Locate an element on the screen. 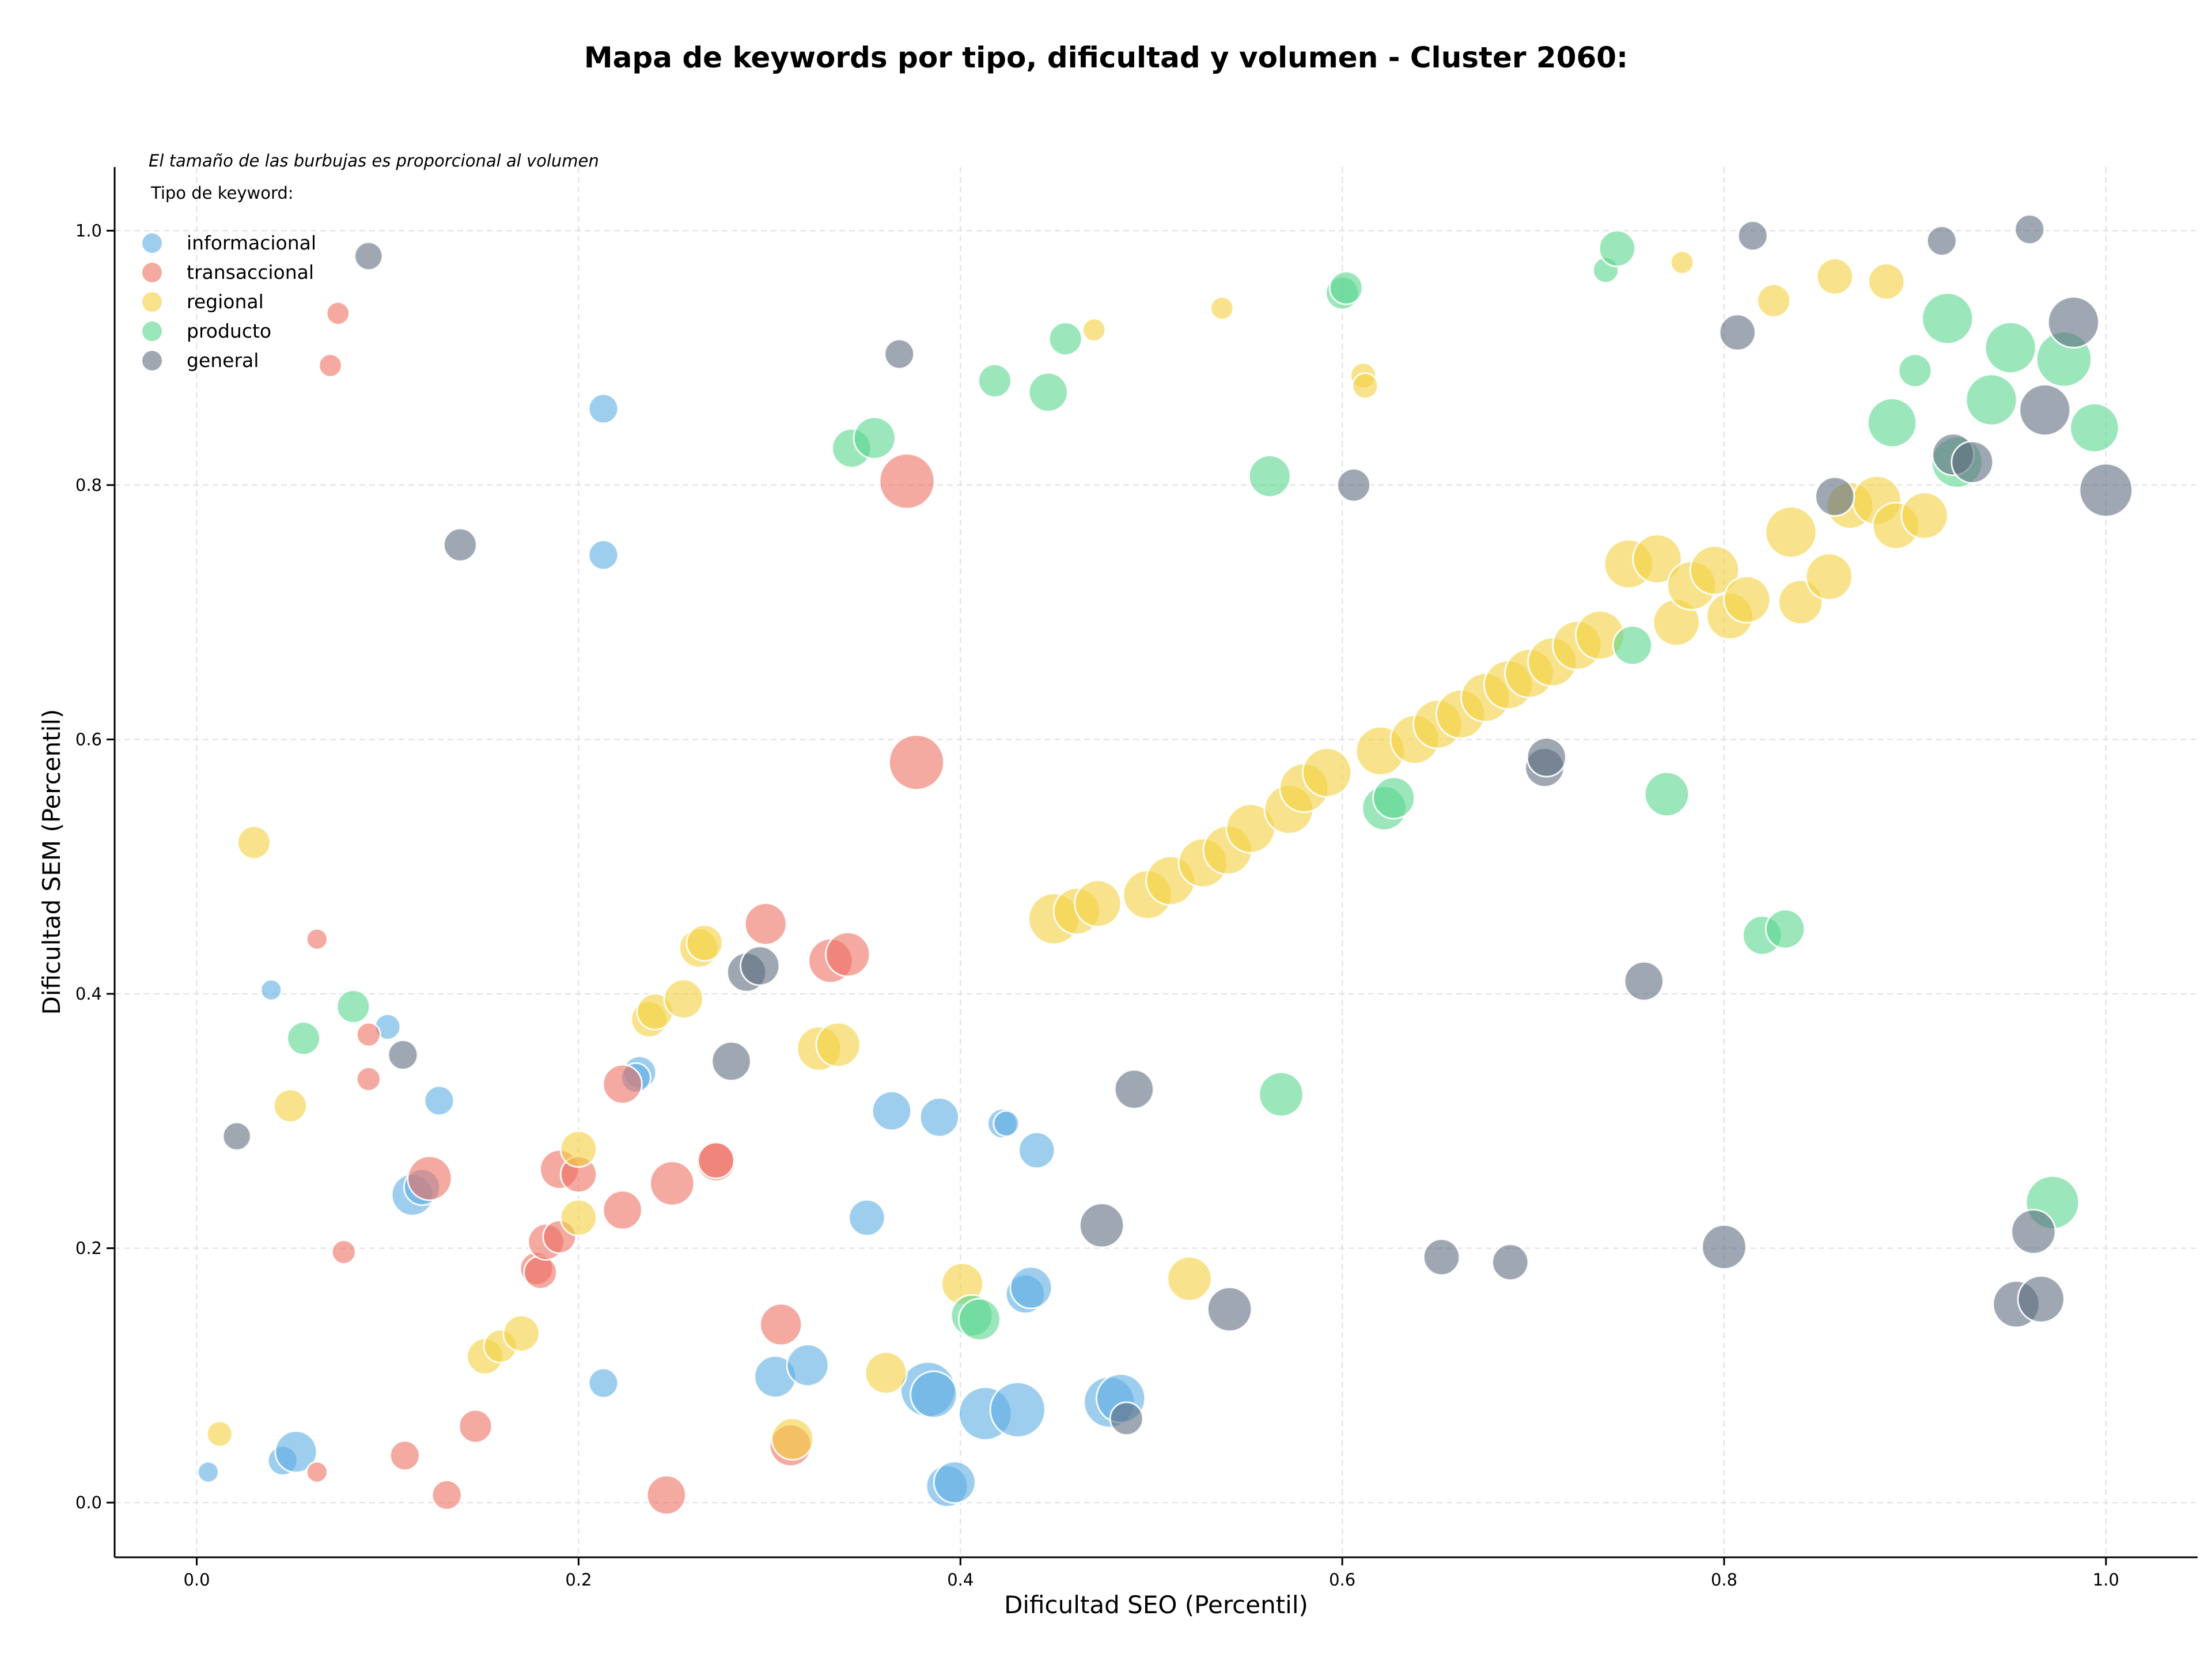 The image size is (2212, 1661). legend-label-producto: producto is located at coordinates (229, 331).